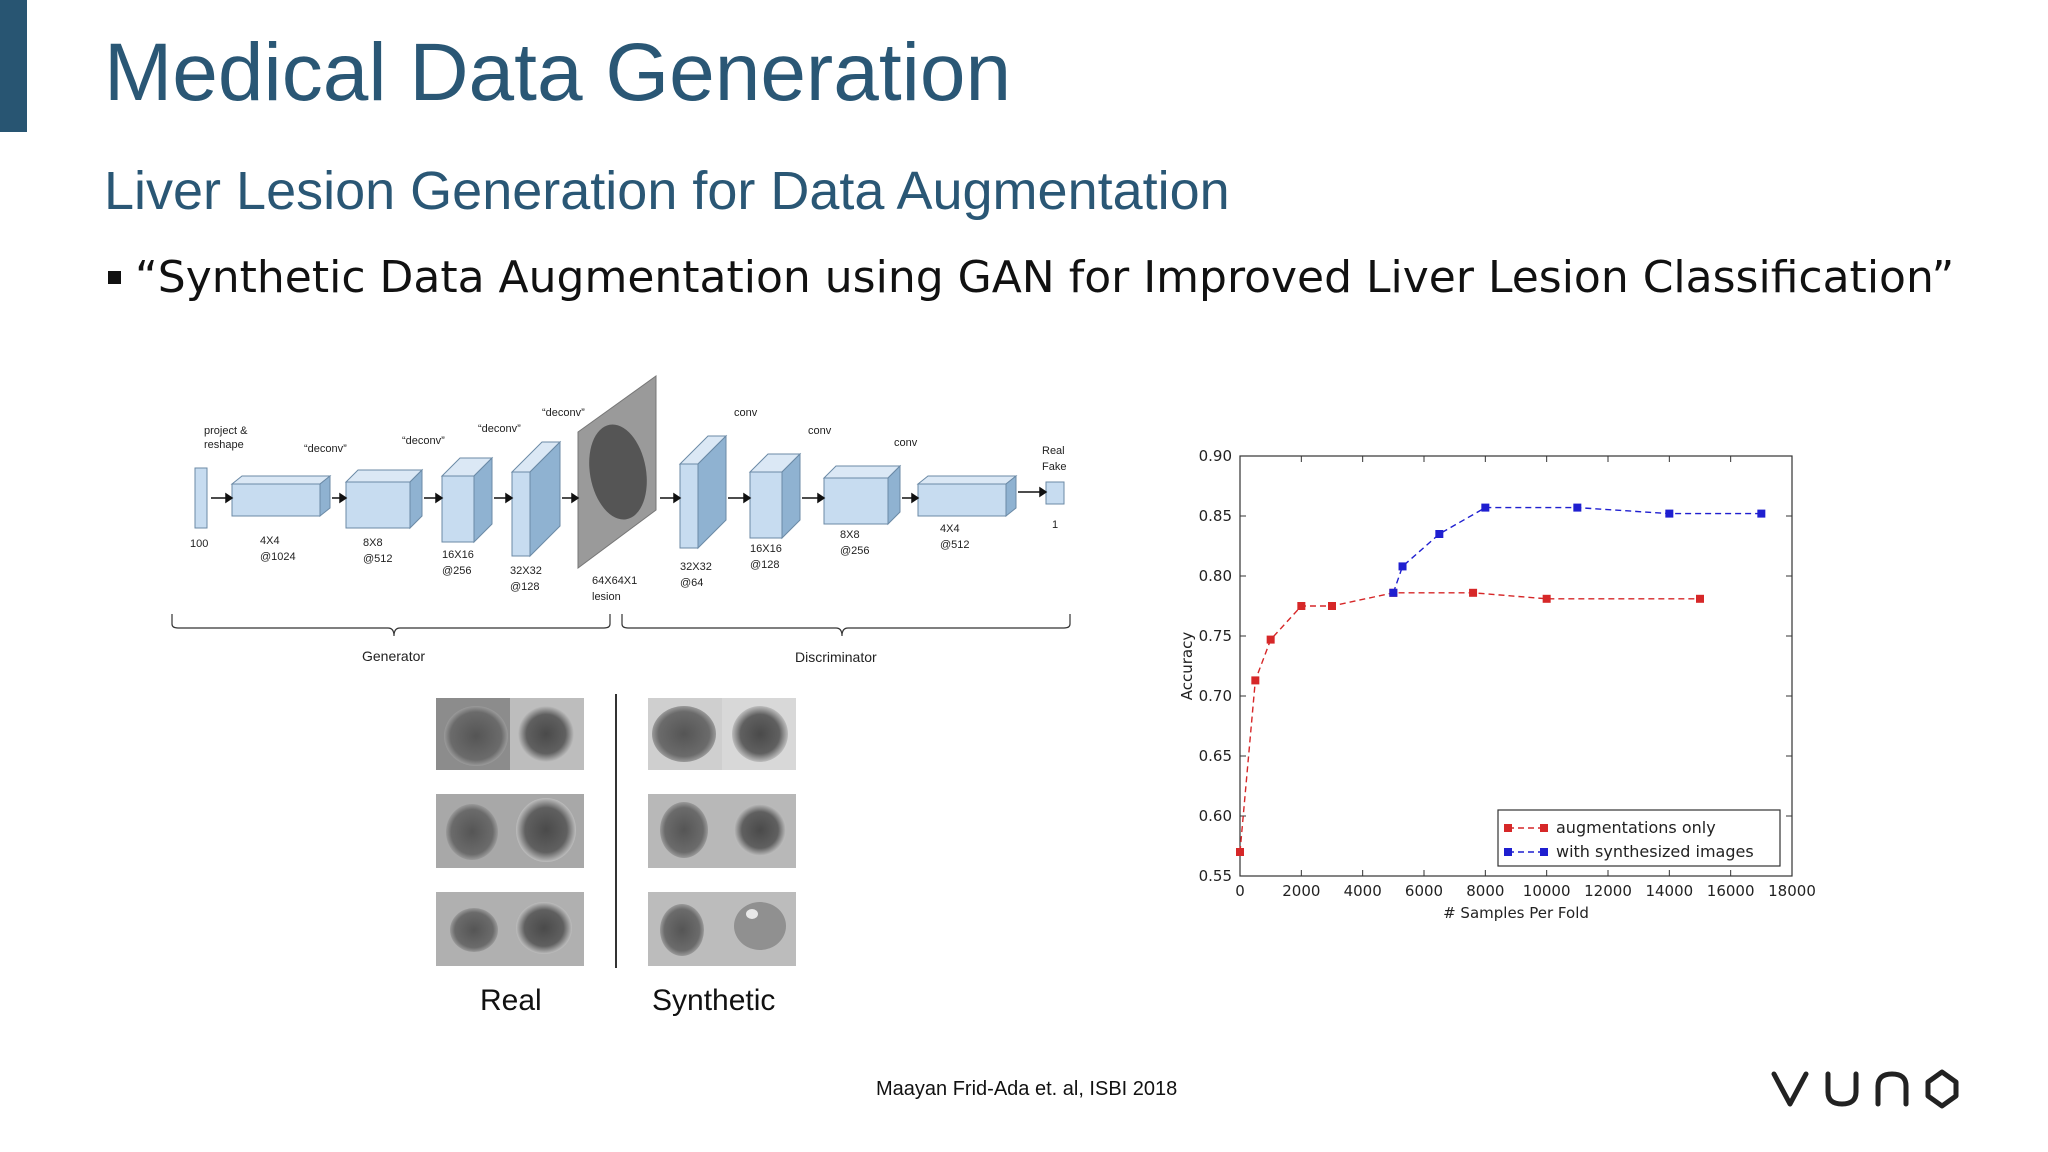 Image resolution: width=2048 pixels, height=1152 pixels. What do you see at coordinates (558, 72) in the screenshot?
I see `slide-title: Medical Data Generation` at bounding box center [558, 72].